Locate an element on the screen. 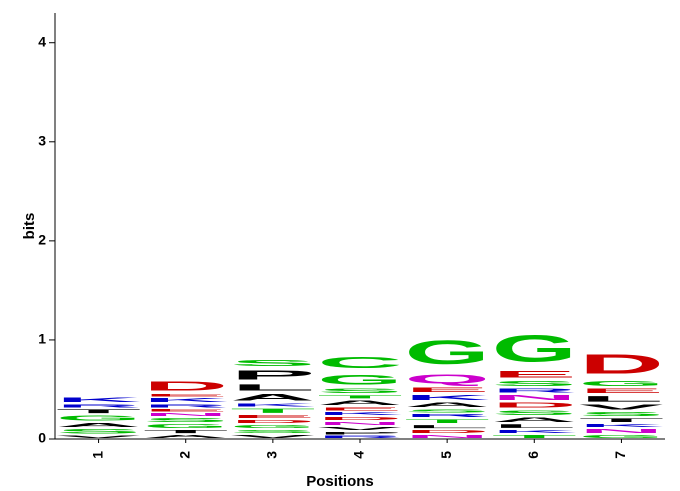 This screenshot has height=491, width=680. logo-letter: Q is located at coordinates (447, 378).